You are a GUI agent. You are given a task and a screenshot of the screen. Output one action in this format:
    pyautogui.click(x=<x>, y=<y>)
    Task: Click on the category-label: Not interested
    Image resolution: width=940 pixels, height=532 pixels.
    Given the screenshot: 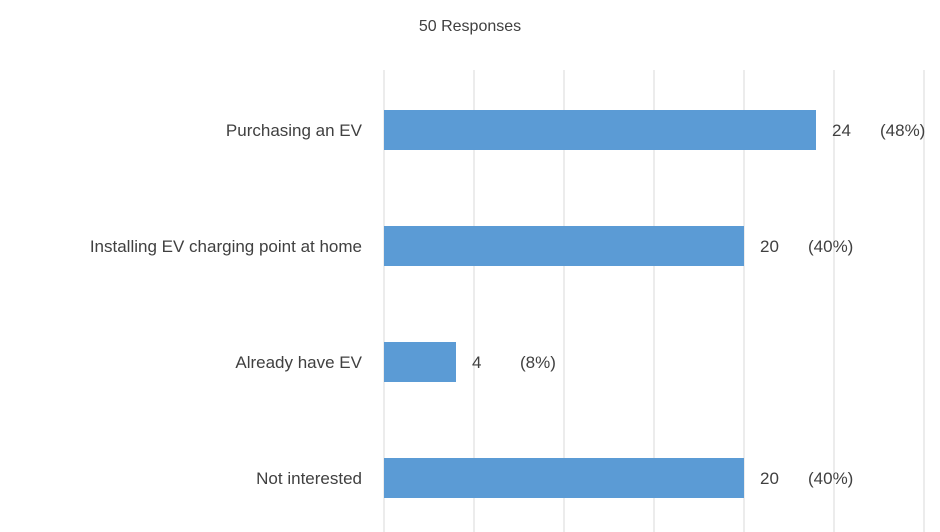 What is the action you would take?
    pyautogui.click(x=309, y=478)
    